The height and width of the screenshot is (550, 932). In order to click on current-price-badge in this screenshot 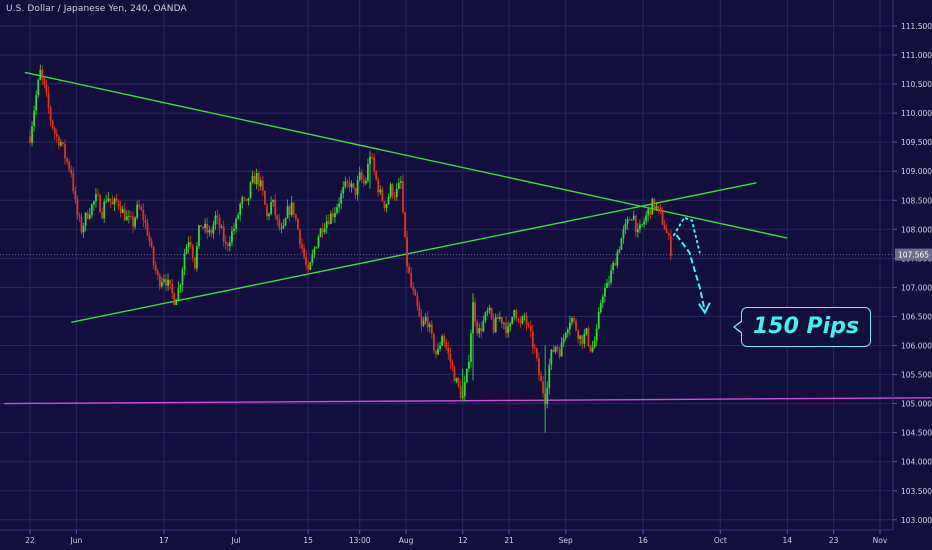, I will do `click(913, 254)`.